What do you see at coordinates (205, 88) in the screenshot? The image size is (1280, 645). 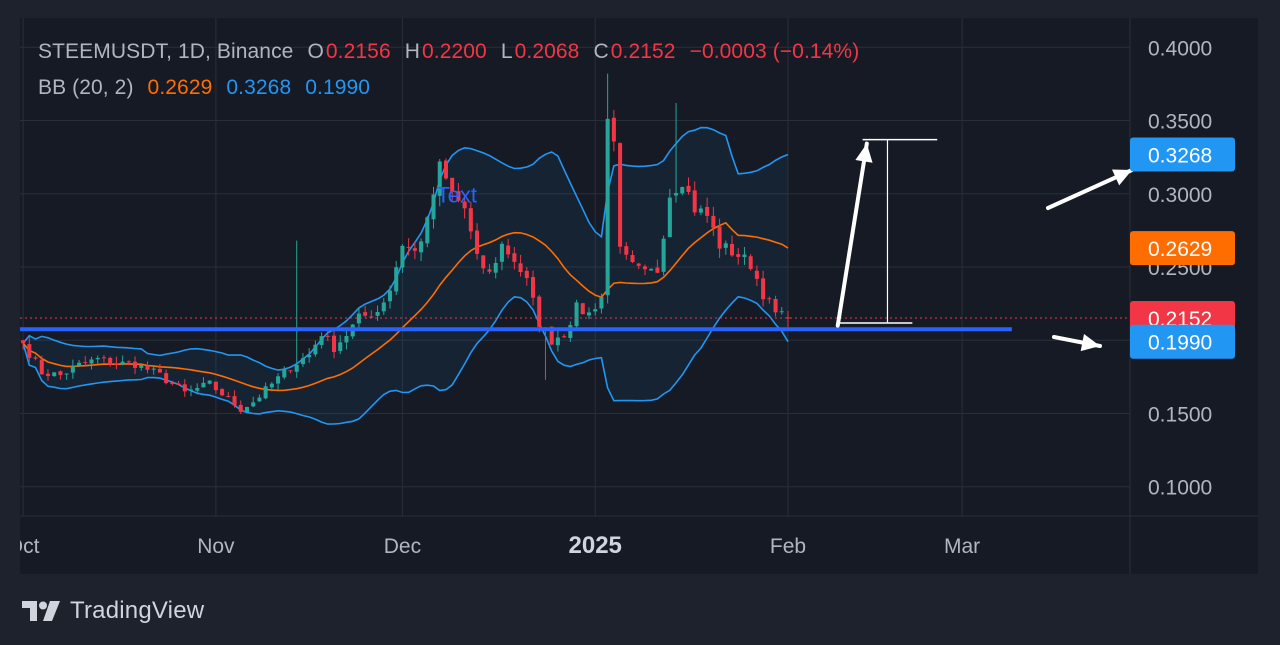 I see `bb-legend: BB (20, 2) 0.2629 0.3268 0.1990` at bounding box center [205, 88].